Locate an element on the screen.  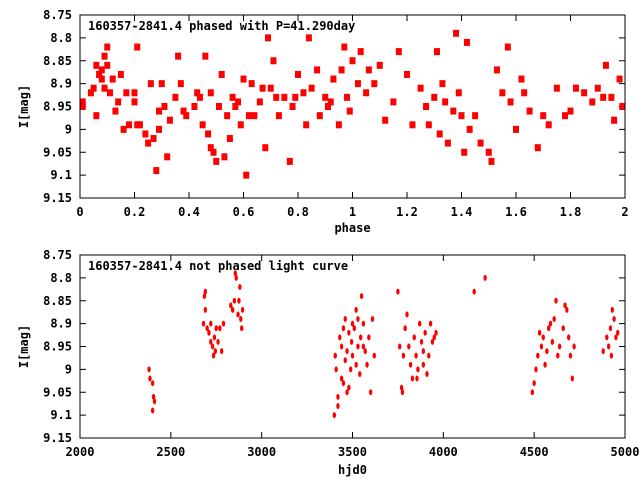
x-tick-label: 2 is located at coordinates (624, 212).